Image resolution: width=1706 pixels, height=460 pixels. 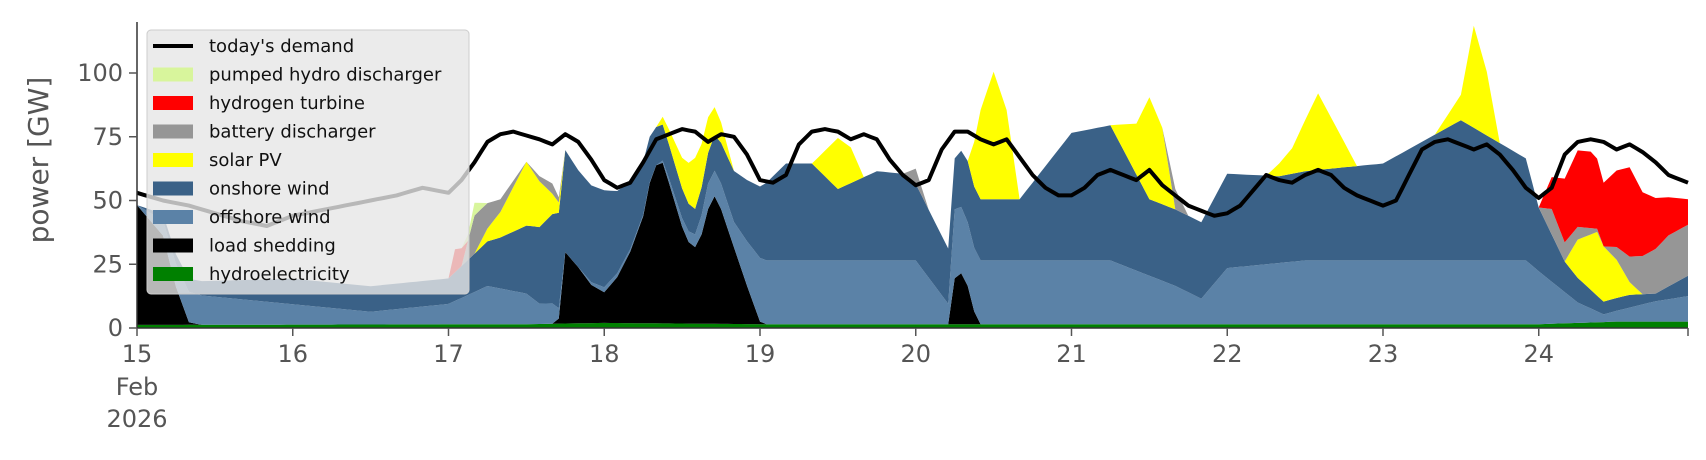 I want to click on legend-swatch-battery-discharger, so click(x=173, y=131).